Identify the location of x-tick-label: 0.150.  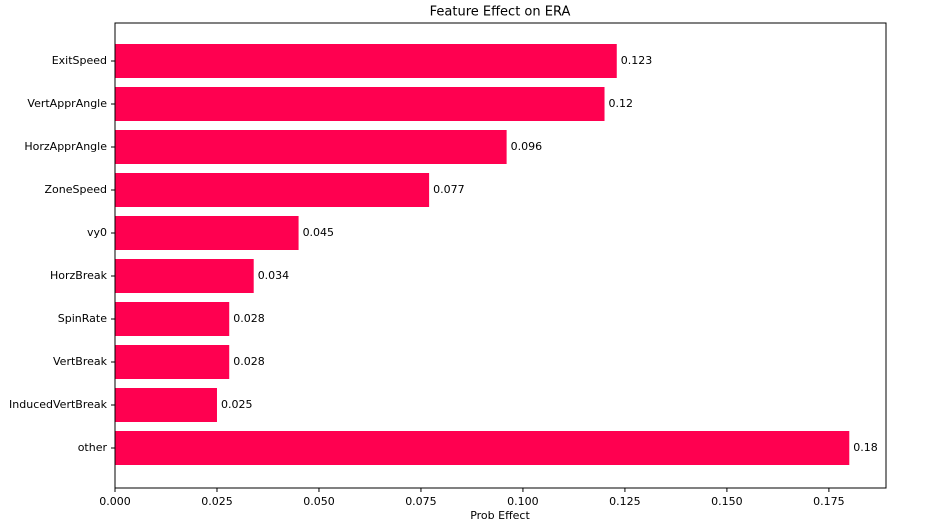
(727, 501).